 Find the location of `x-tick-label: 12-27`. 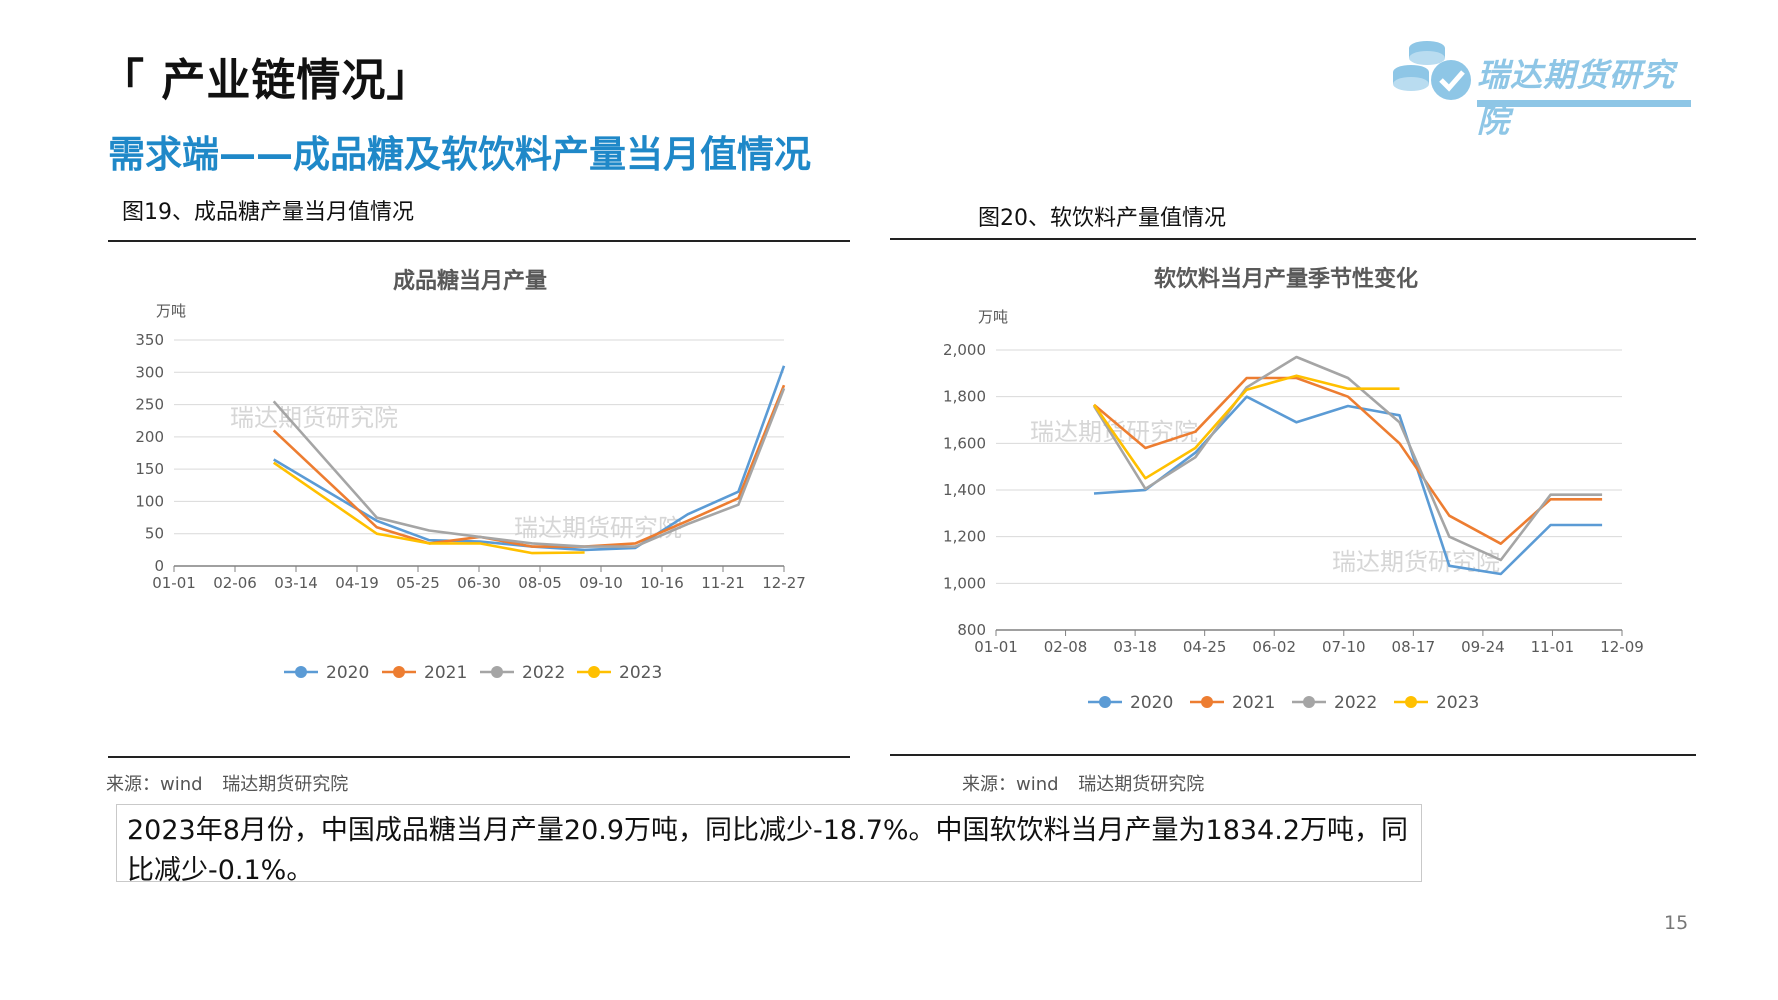

x-tick-label: 12-27 is located at coordinates (784, 583).